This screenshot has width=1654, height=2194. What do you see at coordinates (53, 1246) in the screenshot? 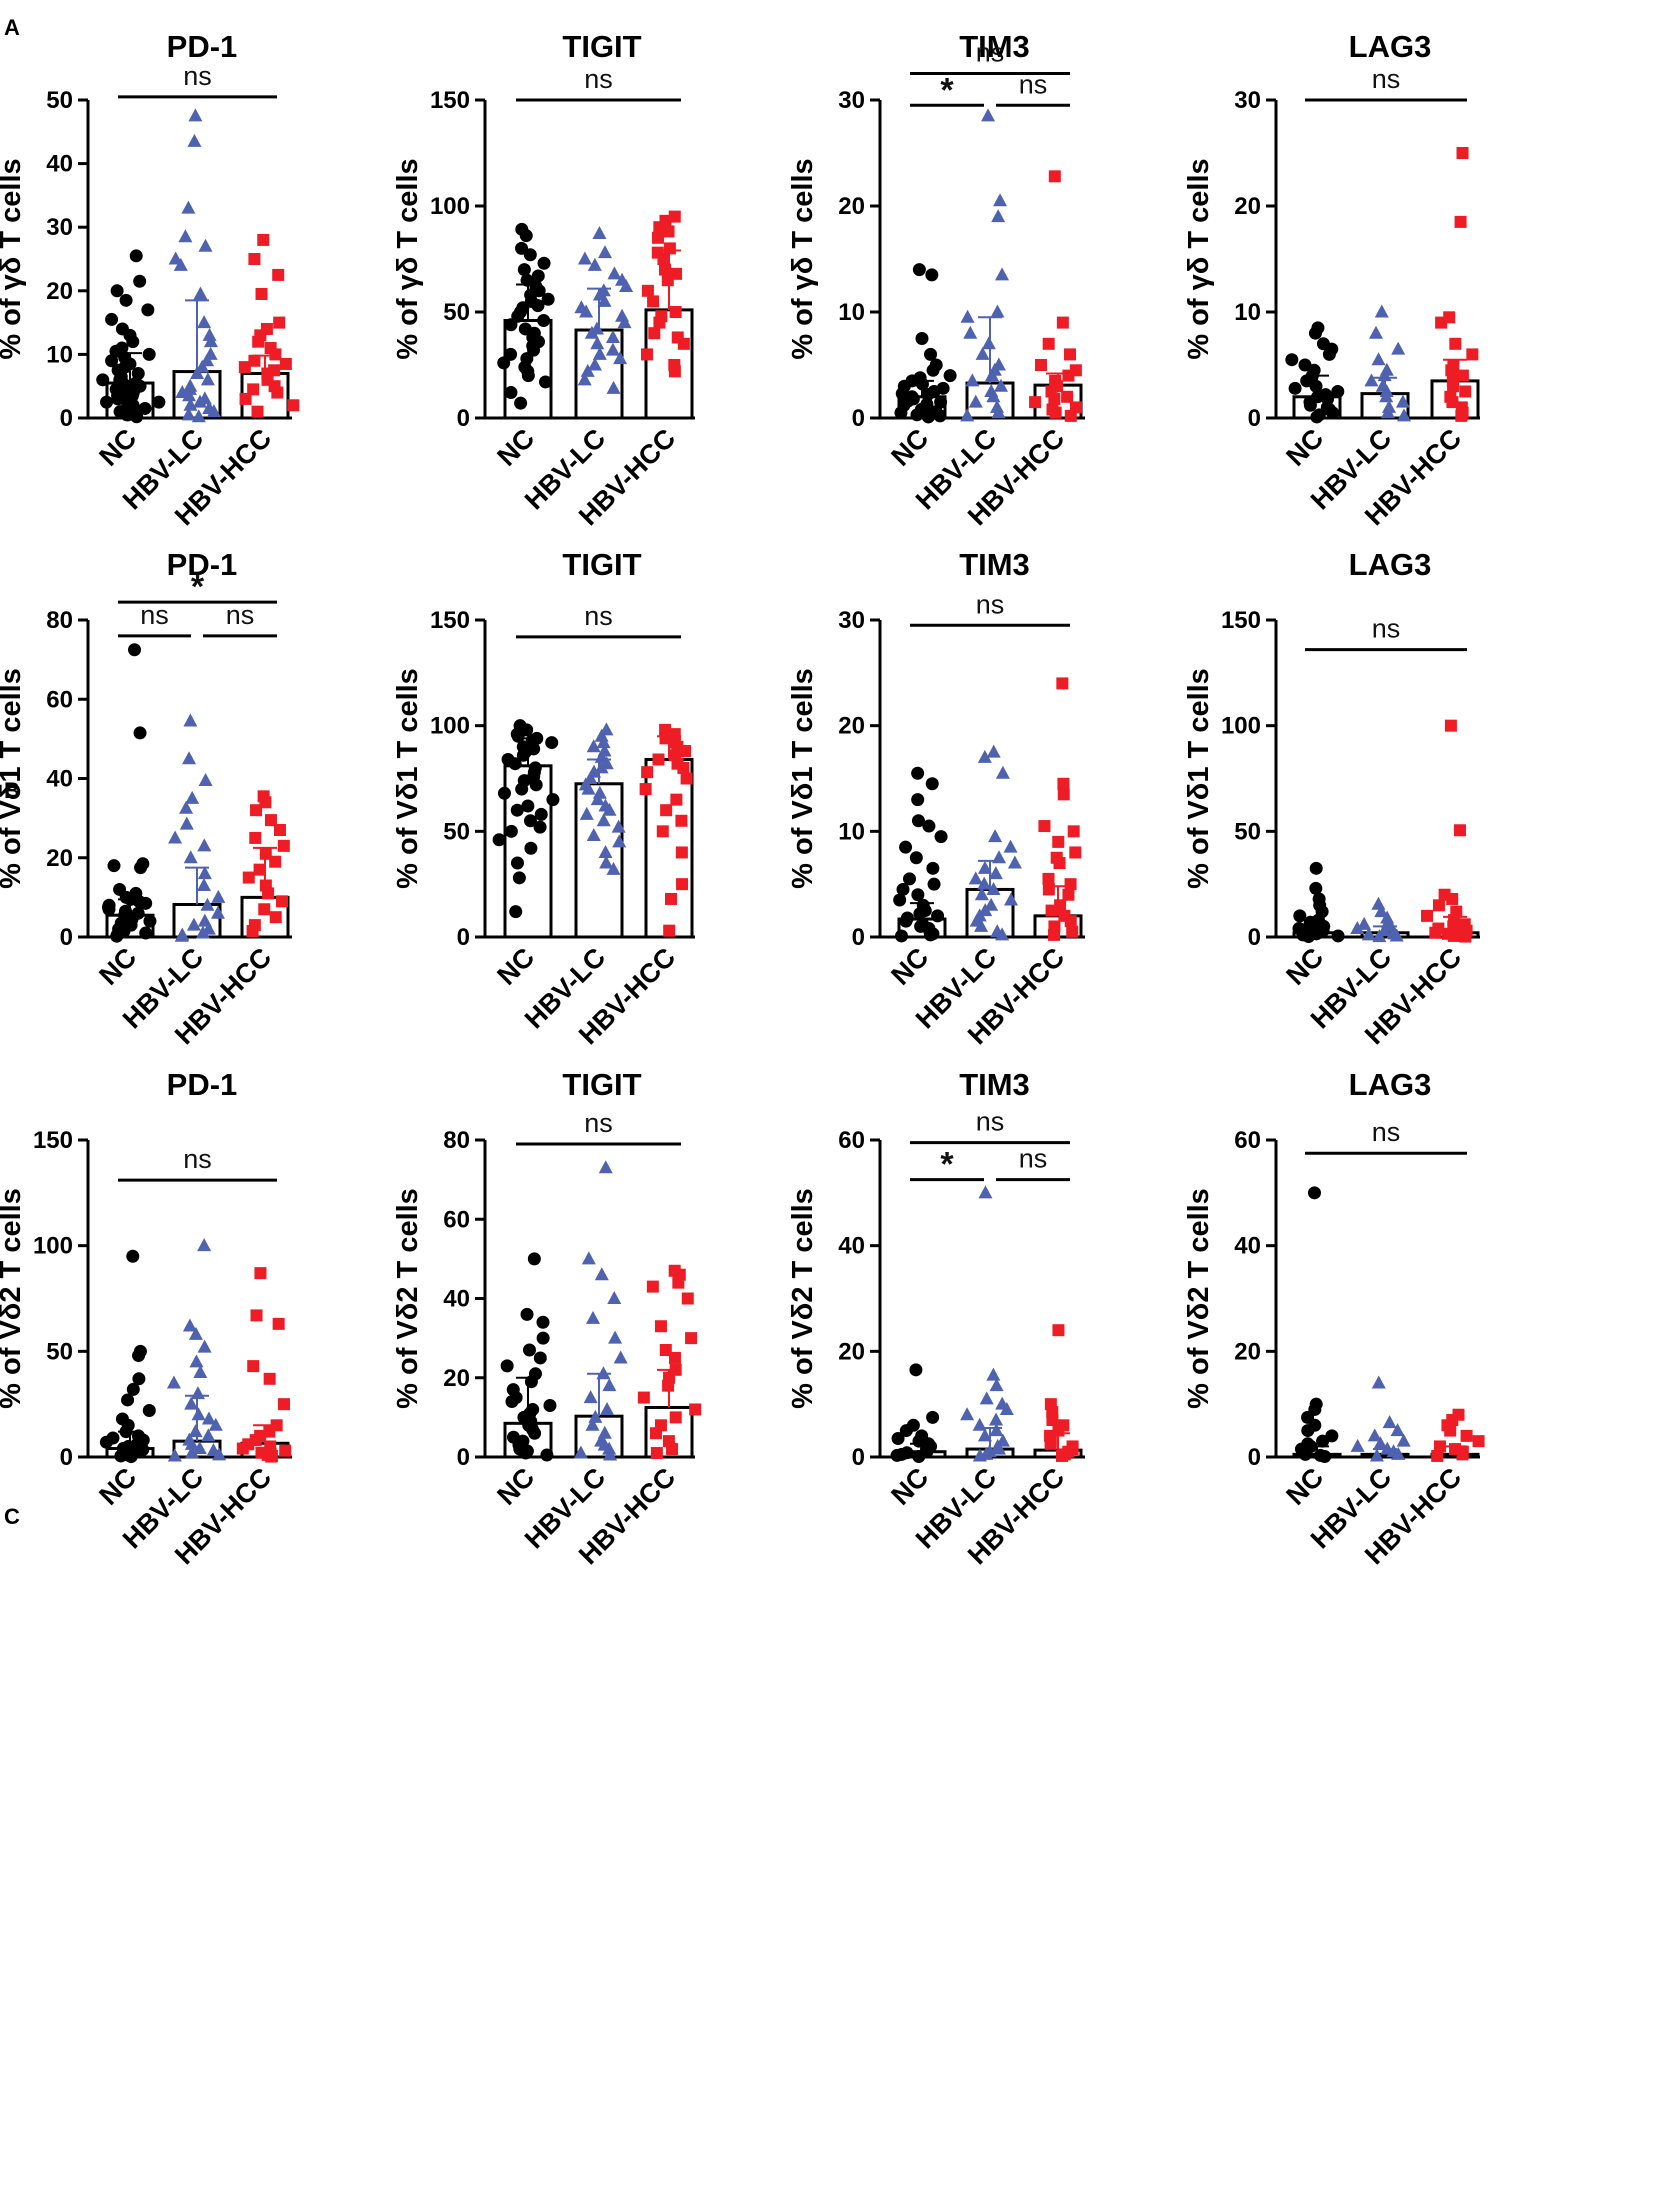
I see `y-tick-label: 100` at bounding box center [53, 1246].